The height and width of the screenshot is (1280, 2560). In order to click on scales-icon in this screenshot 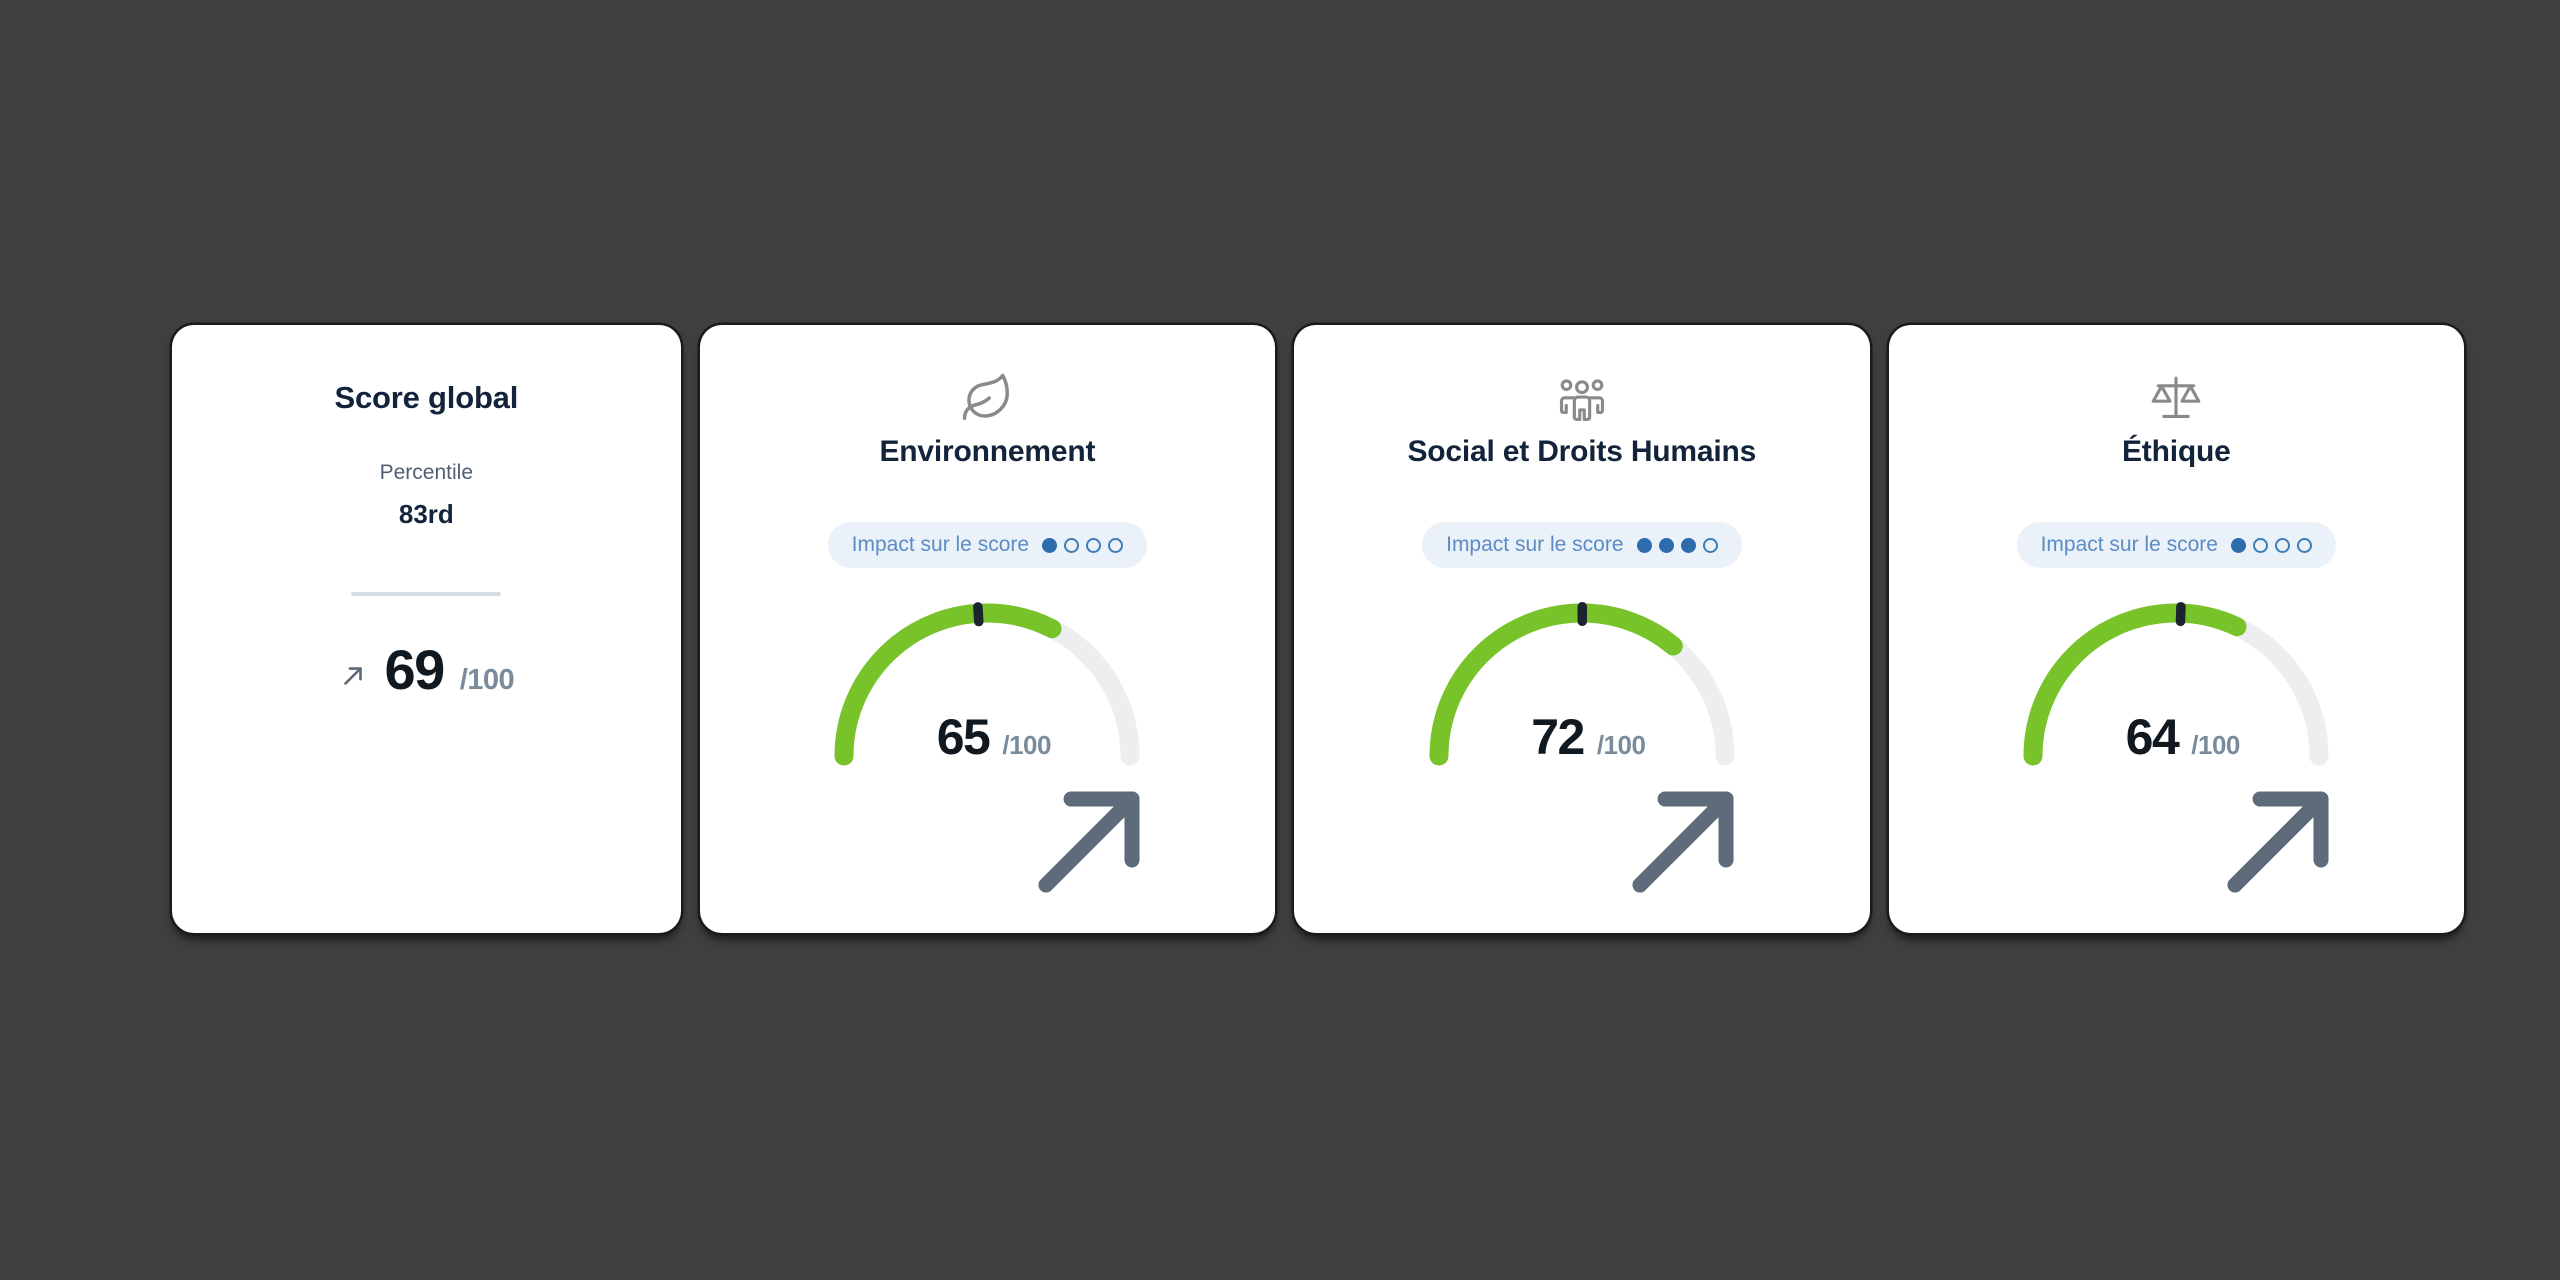, I will do `click(2176, 398)`.